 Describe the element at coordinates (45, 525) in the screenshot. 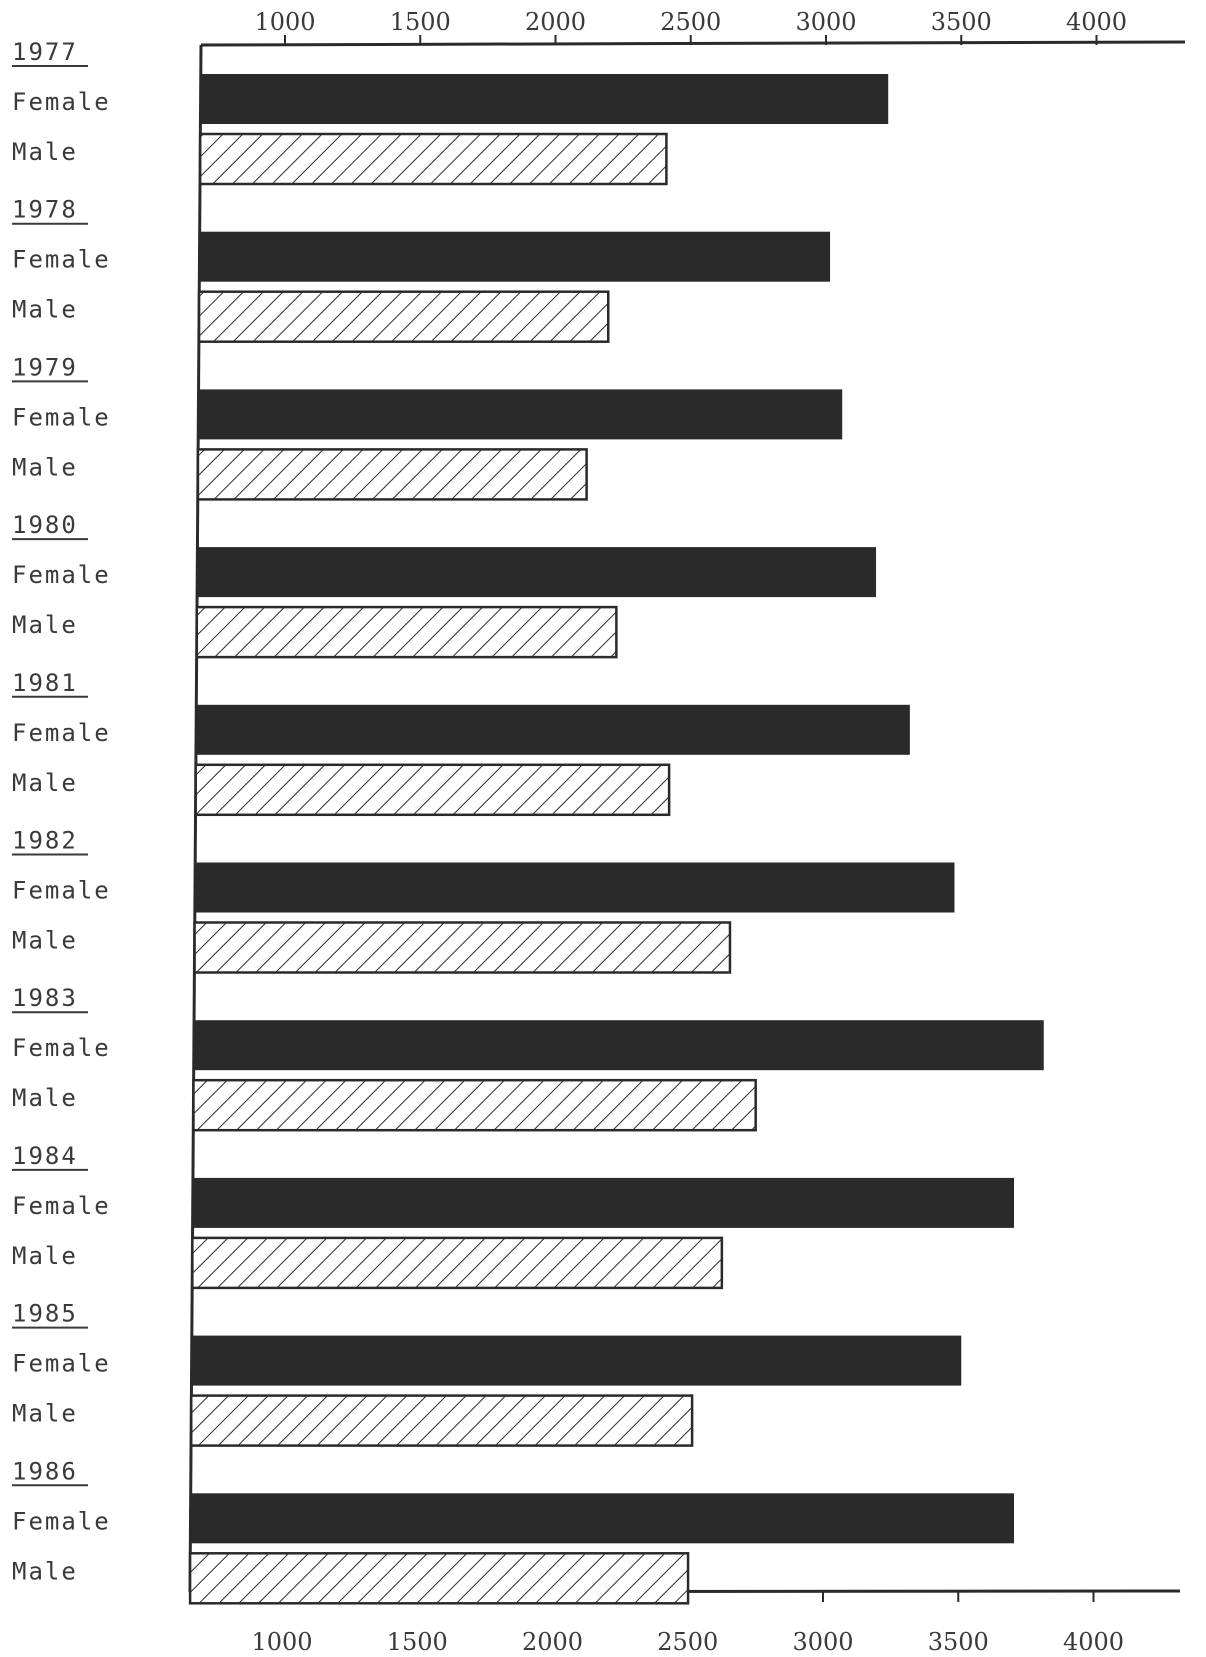

I see `year-label-1980: 1980` at that location.